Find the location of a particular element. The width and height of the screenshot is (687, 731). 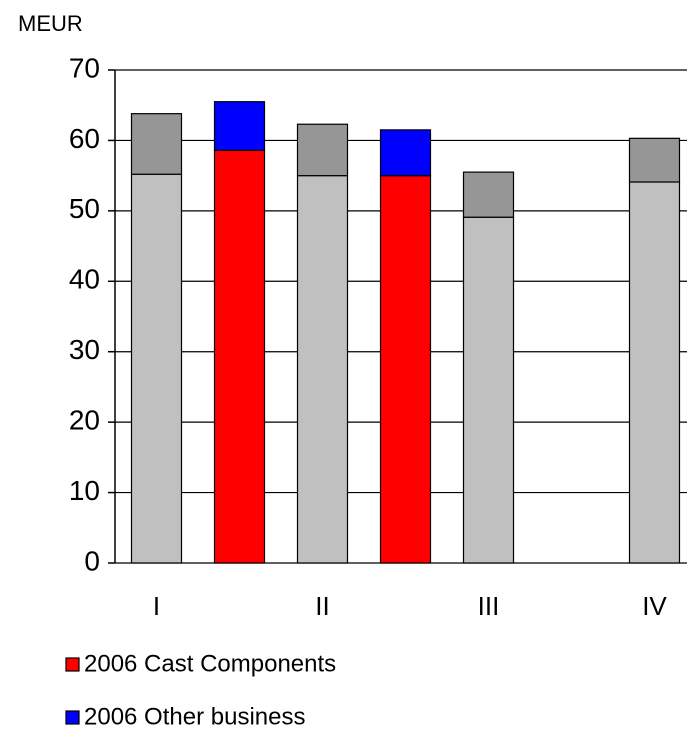

x-tick-label: I is located at coordinates (156, 606).